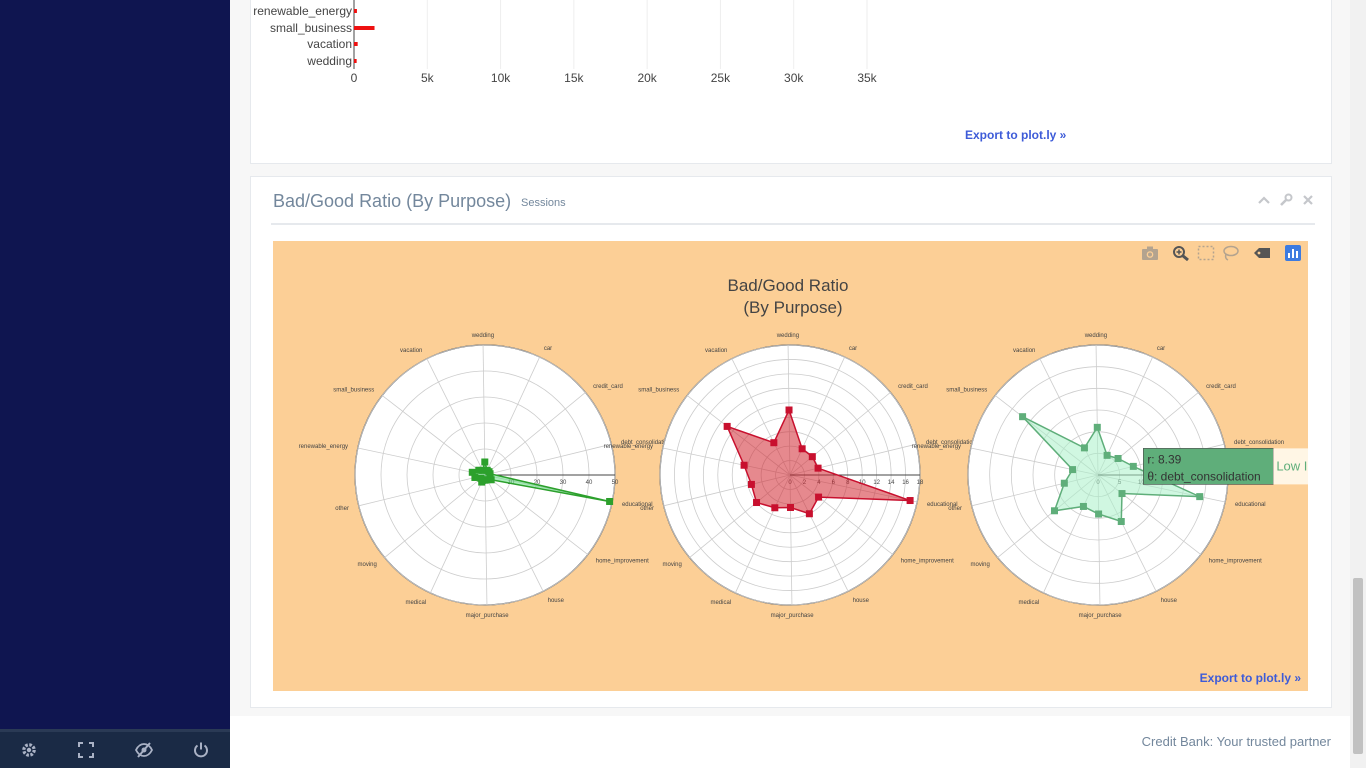  Describe the element at coordinates (548, 349) in the screenshot. I see `angular-tick-label: car` at that location.